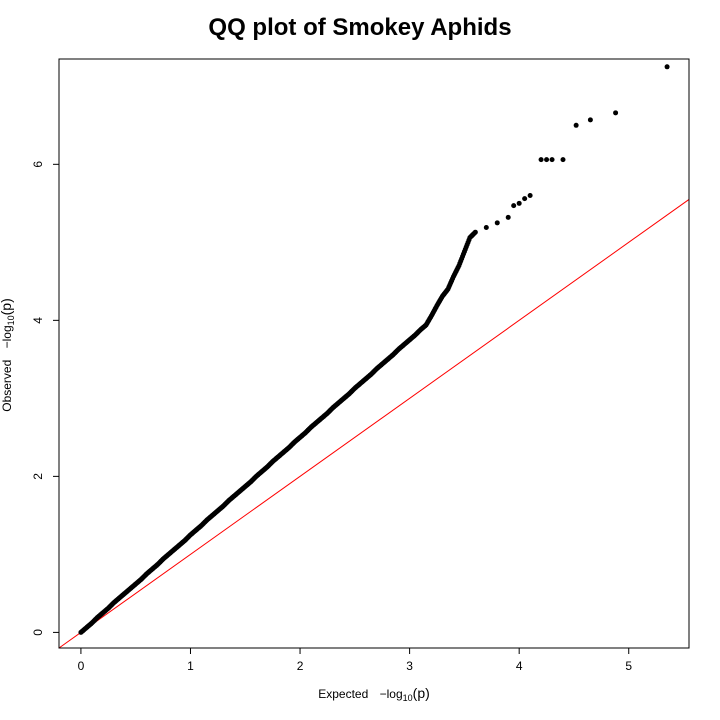  Describe the element at coordinates (81, 666) in the screenshot. I see `x-tick-label: 0` at that location.